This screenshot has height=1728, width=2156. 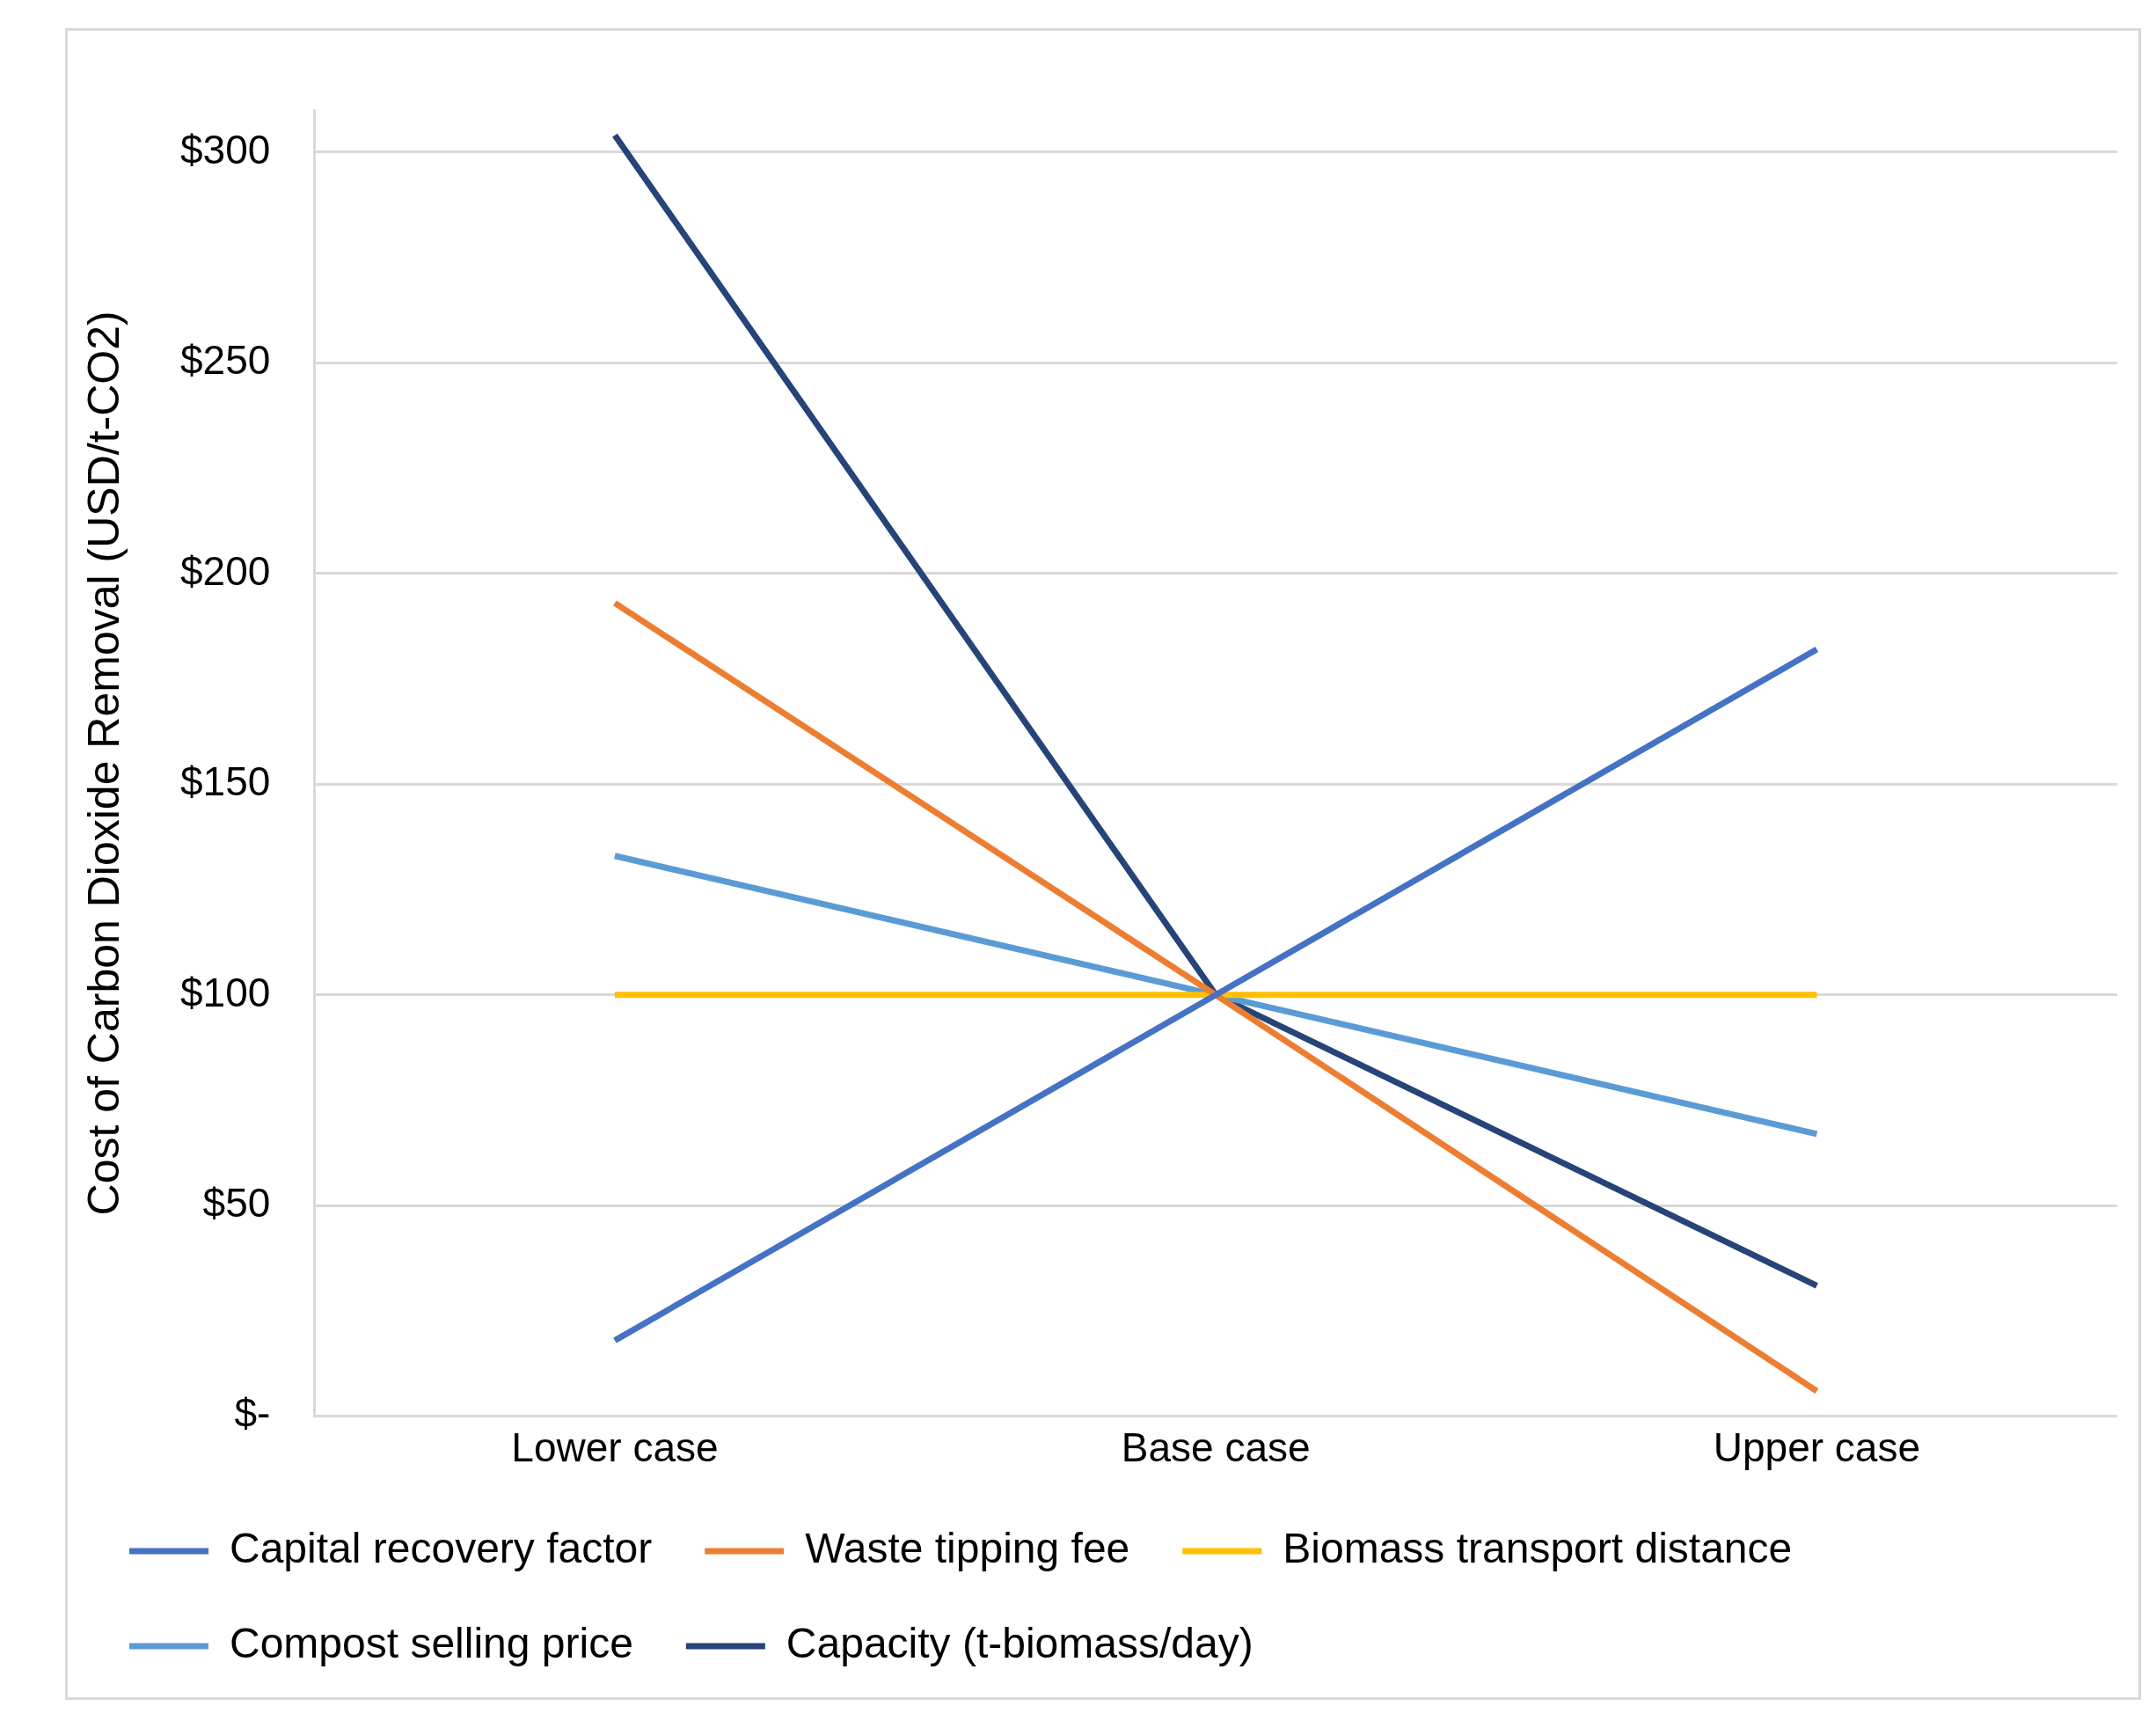 What do you see at coordinates (967, 1549) in the screenshot?
I see `legend-label: Waste tipping fee` at bounding box center [967, 1549].